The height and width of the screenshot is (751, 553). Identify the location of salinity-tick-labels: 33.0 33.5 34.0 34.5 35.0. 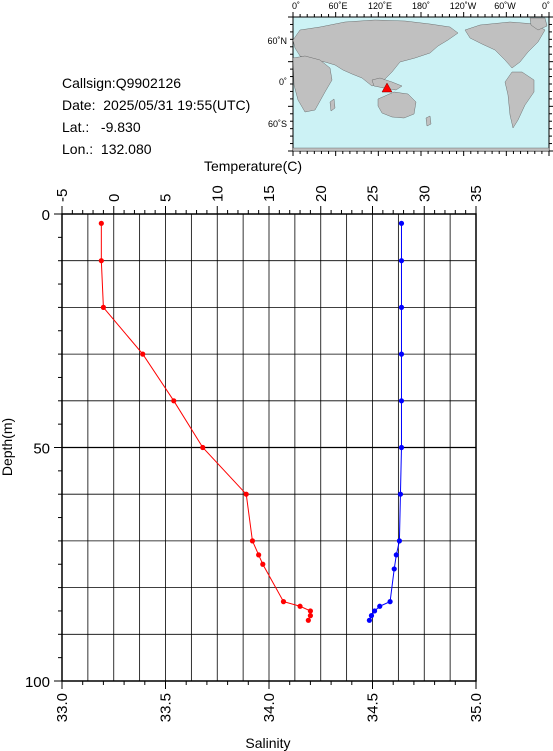
(269, 707).